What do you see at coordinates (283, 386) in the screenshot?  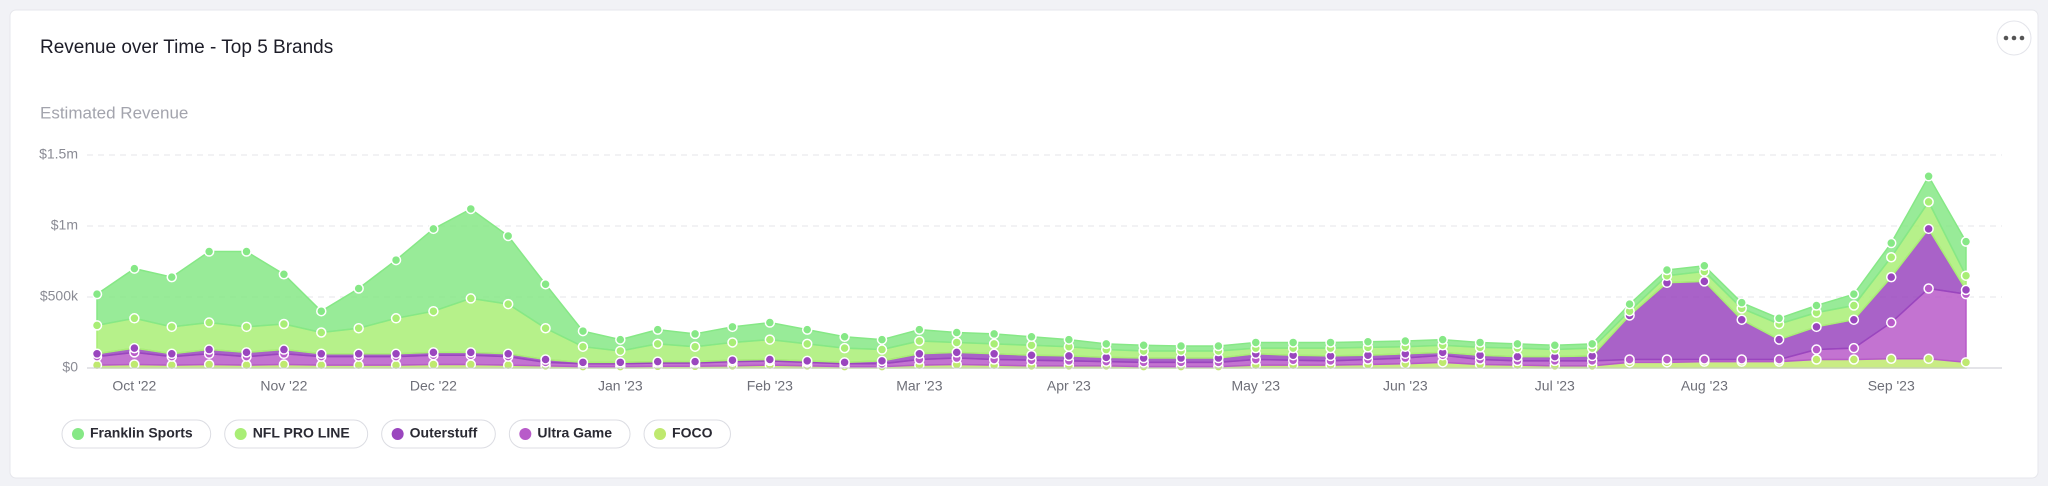 I see `x-tick-label: Nov '22` at bounding box center [283, 386].